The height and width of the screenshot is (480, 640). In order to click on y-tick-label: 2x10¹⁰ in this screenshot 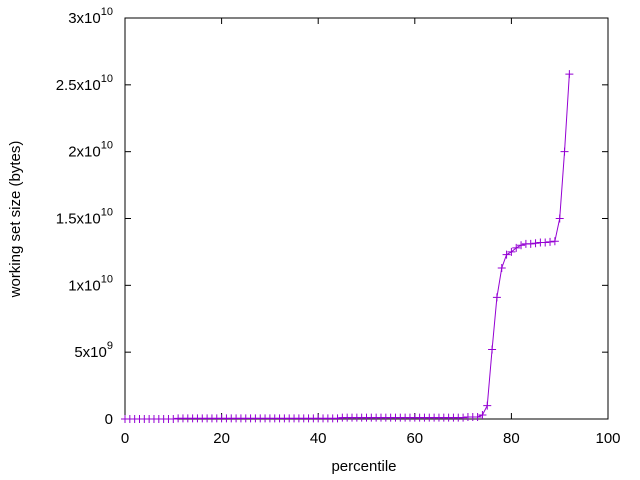, I will do `click(90, 150)`.